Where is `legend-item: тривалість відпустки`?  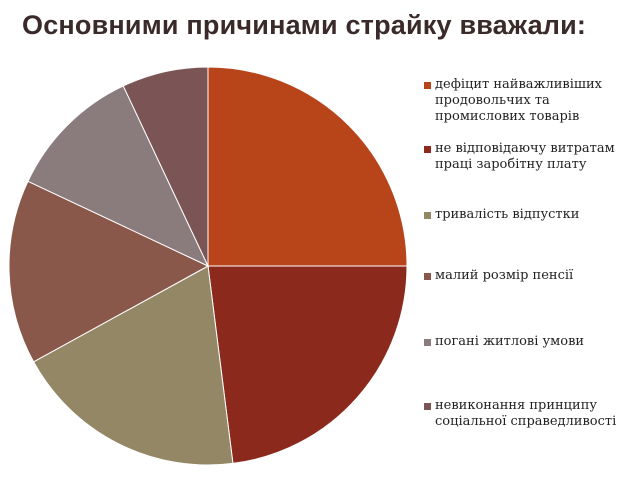 legend-item: тривалість відпустки is located at coordinates (529, 215).